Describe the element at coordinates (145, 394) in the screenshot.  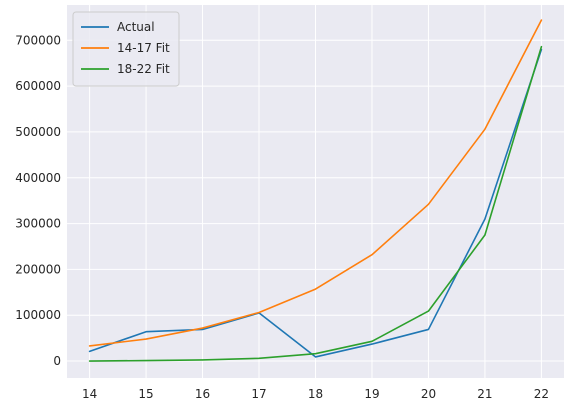
I see `x-tick-label: 15` at that location.